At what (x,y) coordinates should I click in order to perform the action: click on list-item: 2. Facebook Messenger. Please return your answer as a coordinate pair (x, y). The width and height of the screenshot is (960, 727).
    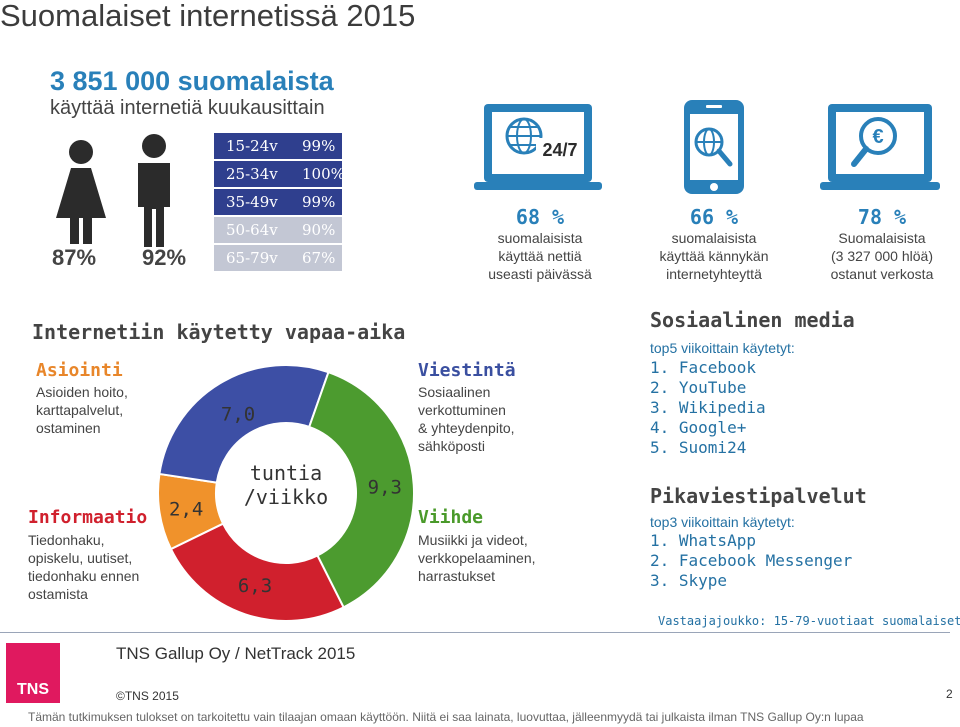
    Looking at the image, I should click on (751, 560).